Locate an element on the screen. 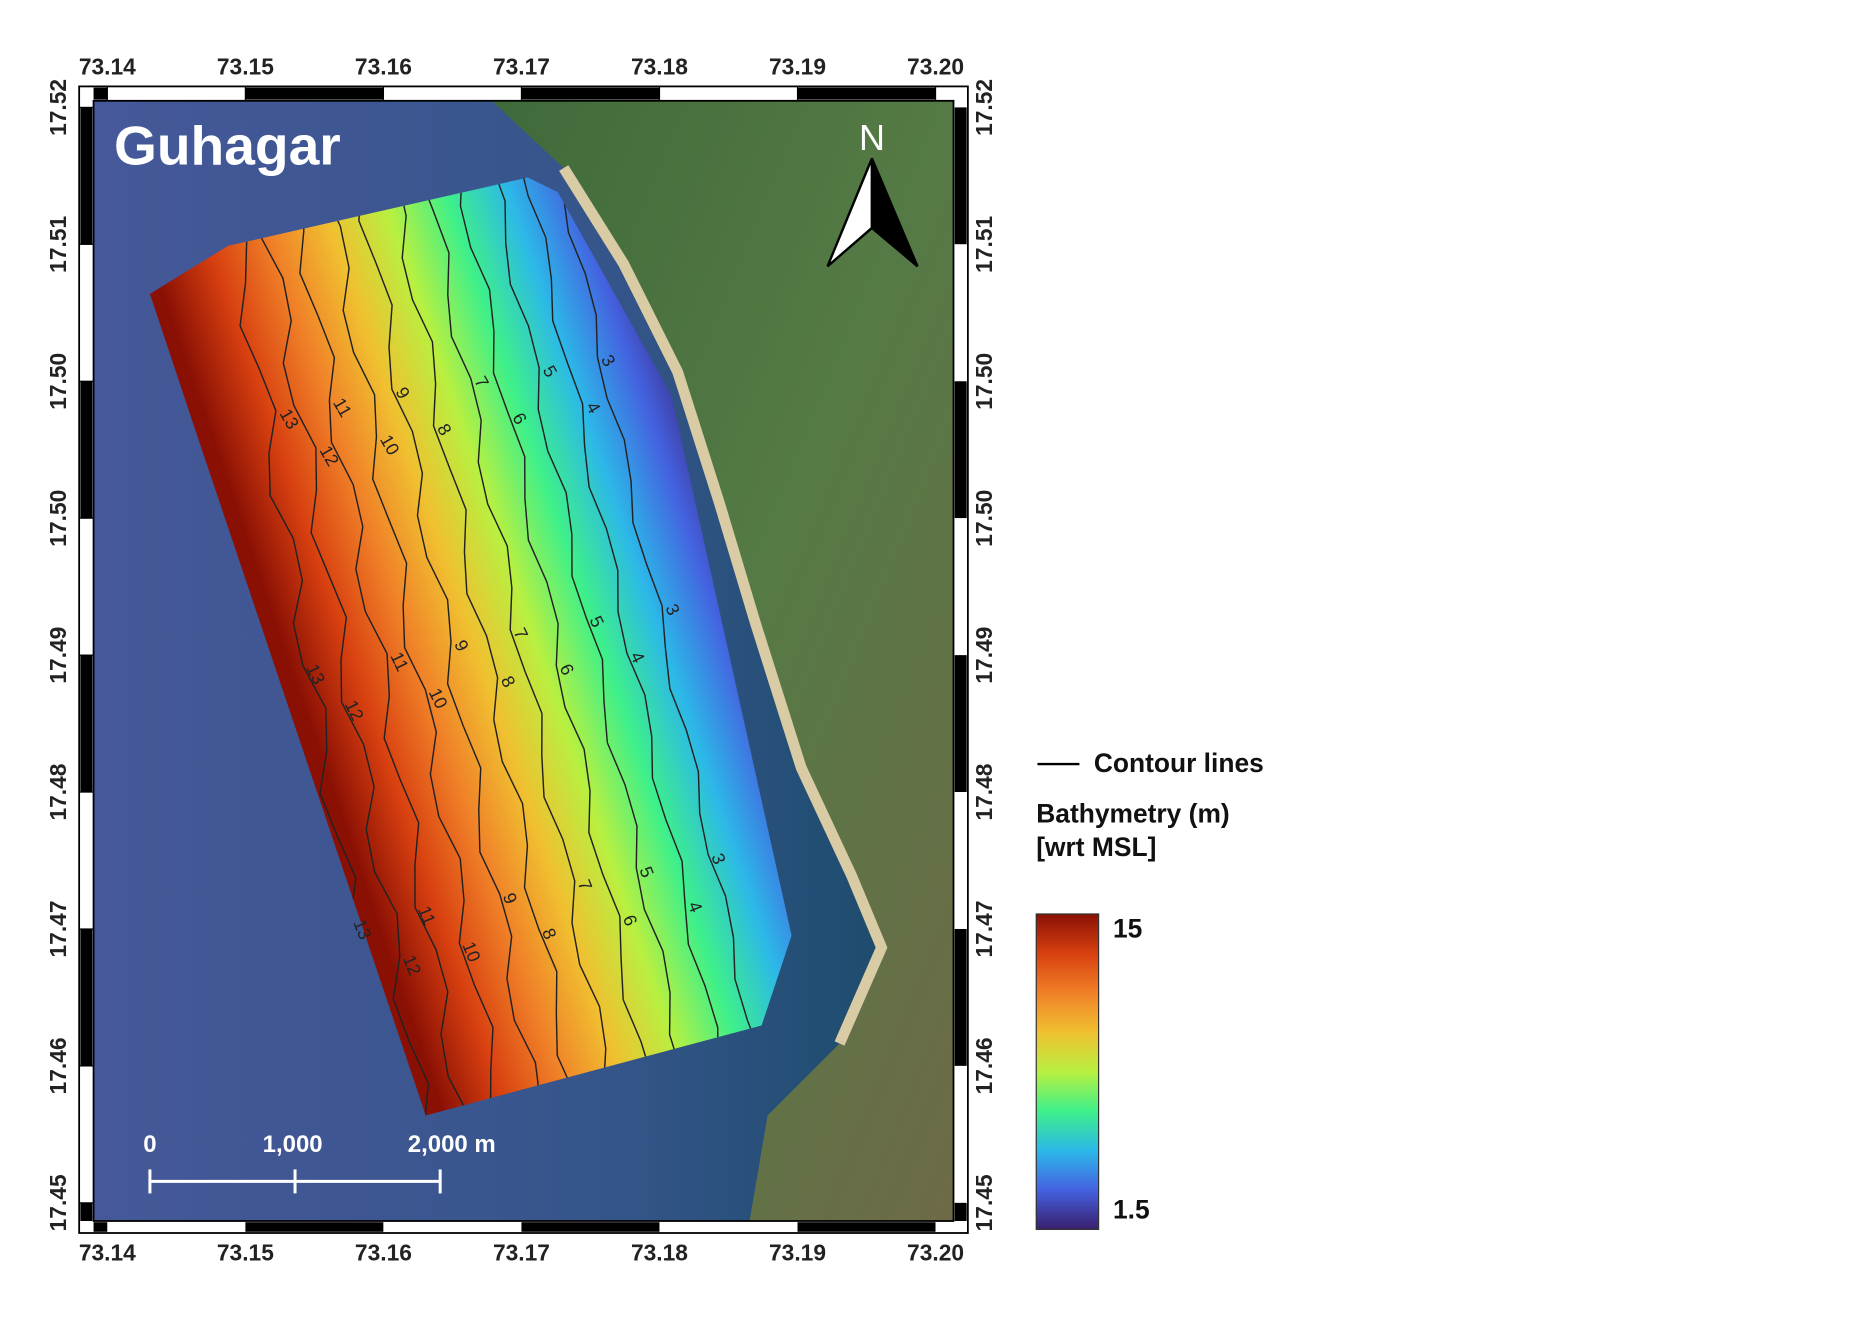  legend-contour-label: Contour lines is located at coordinates (1179, 763).